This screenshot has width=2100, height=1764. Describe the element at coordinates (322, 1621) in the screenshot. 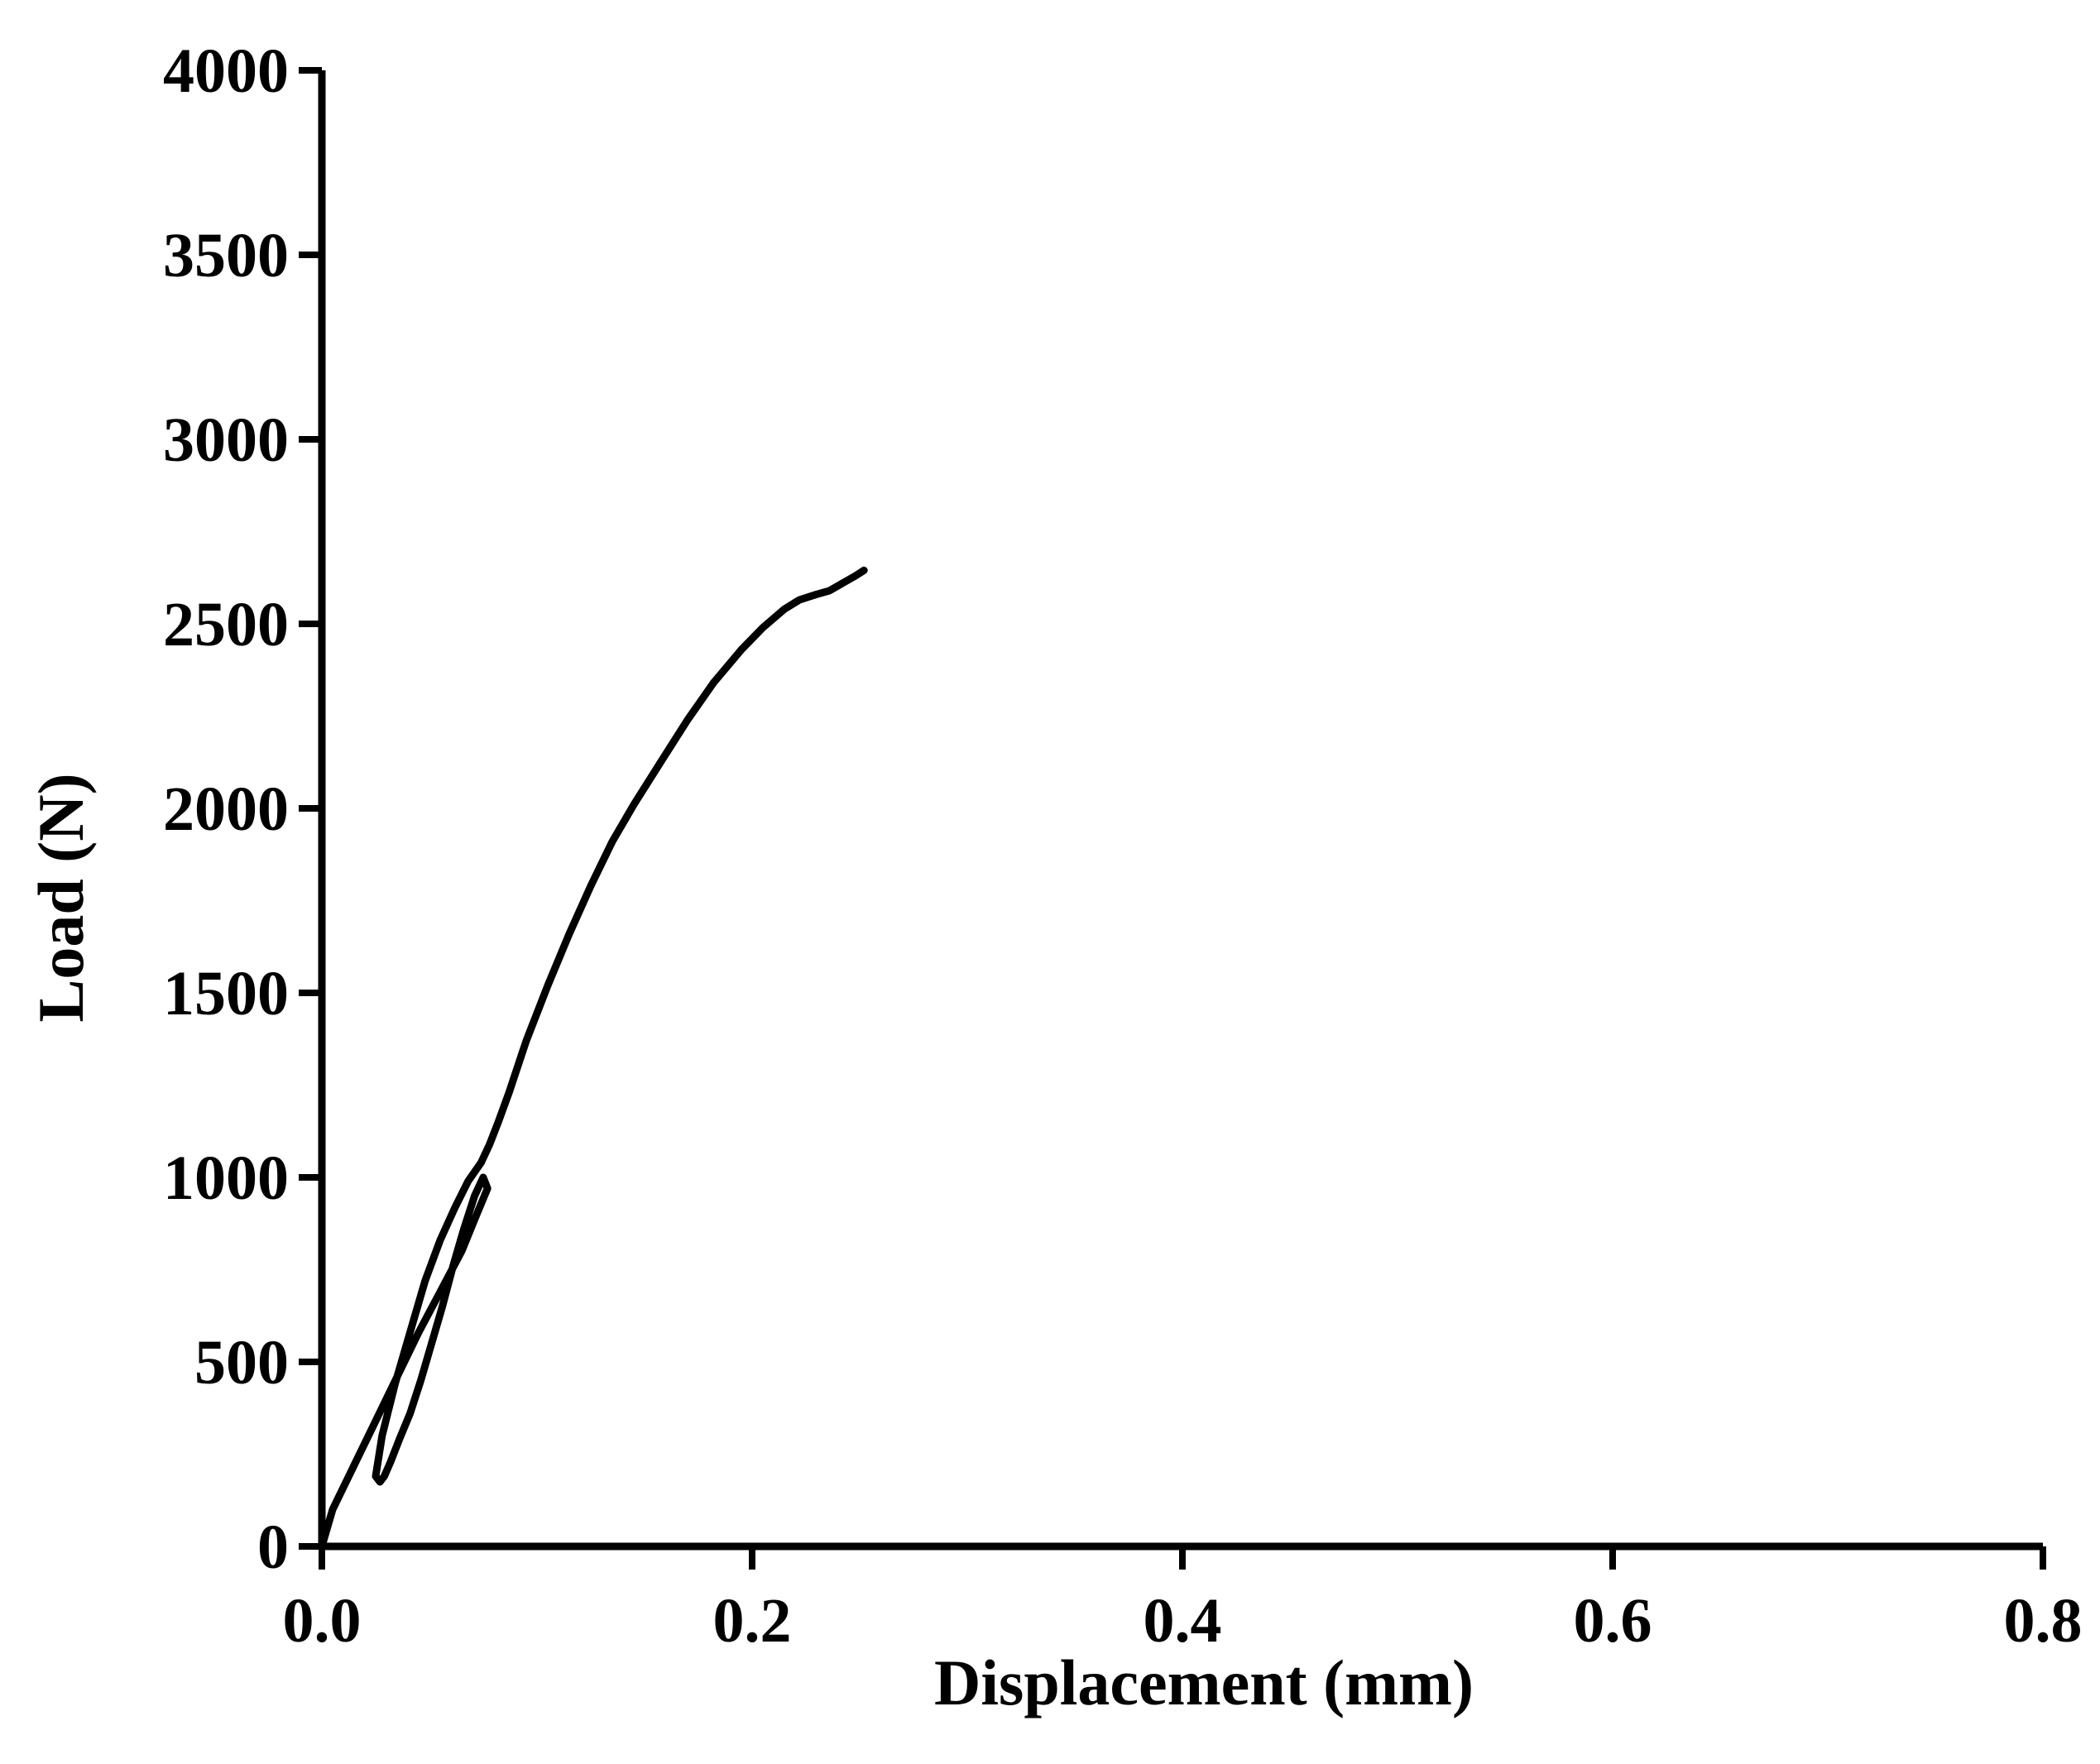

I see `x-tick-label: 0.0` at that location.